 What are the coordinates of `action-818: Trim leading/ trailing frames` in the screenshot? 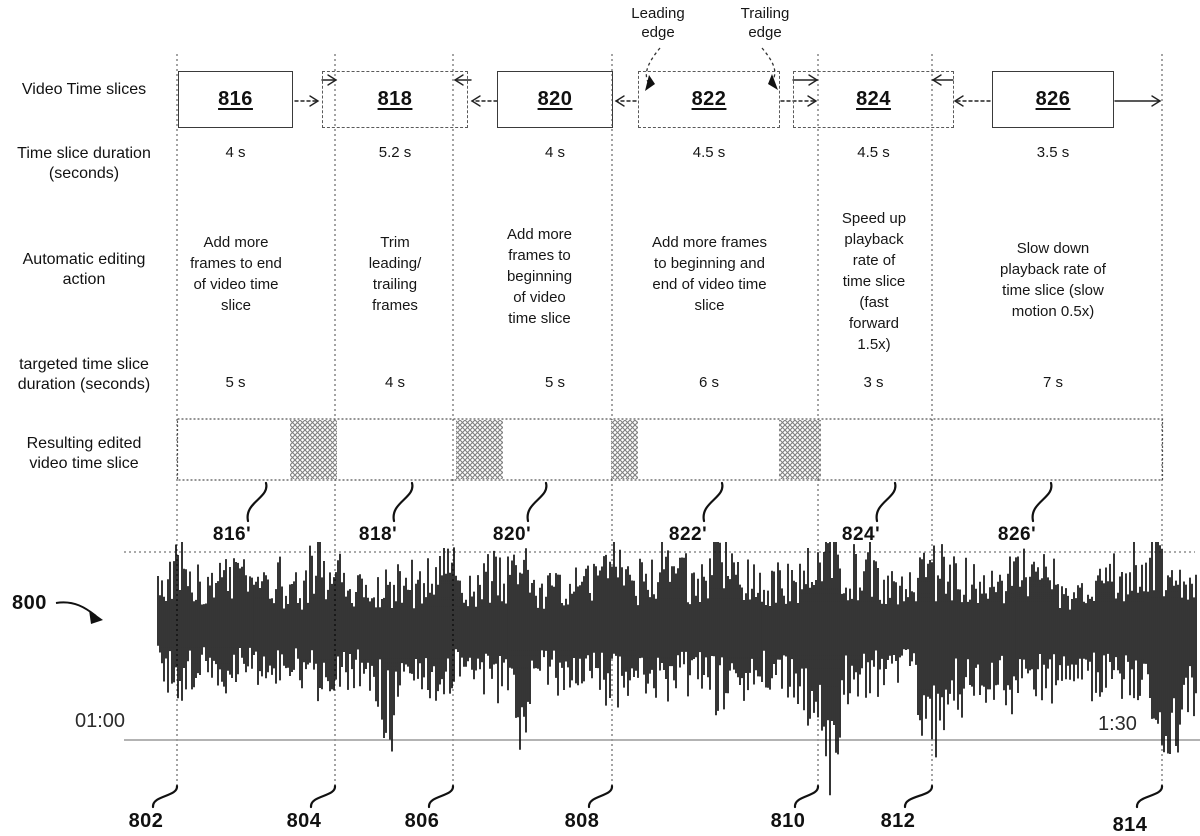 It's located at (395, 274).